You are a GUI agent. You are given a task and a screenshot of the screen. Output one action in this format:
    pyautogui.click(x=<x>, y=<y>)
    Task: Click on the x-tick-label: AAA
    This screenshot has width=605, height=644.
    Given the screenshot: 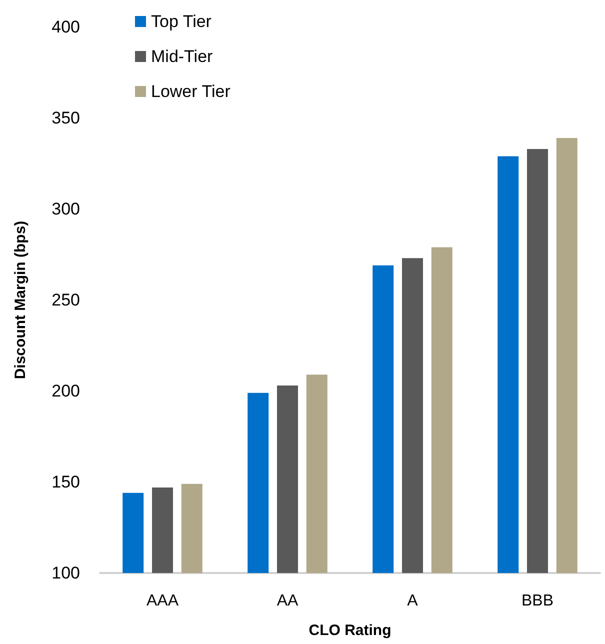 What is the action you would take?
    pyautogui.click(x=162, y=601)
    